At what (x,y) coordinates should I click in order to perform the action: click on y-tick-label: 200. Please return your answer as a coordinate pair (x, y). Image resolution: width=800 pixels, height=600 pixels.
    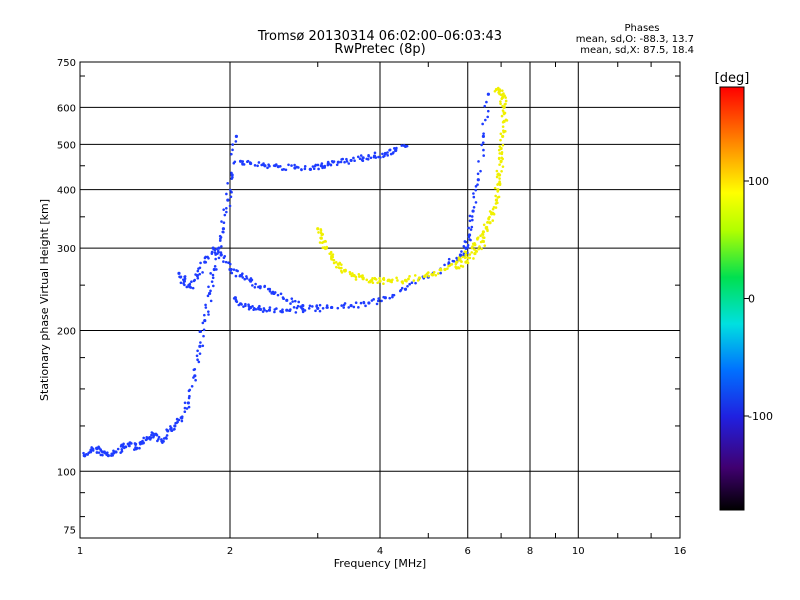
    Looking at the image, I should click on (66, 331).